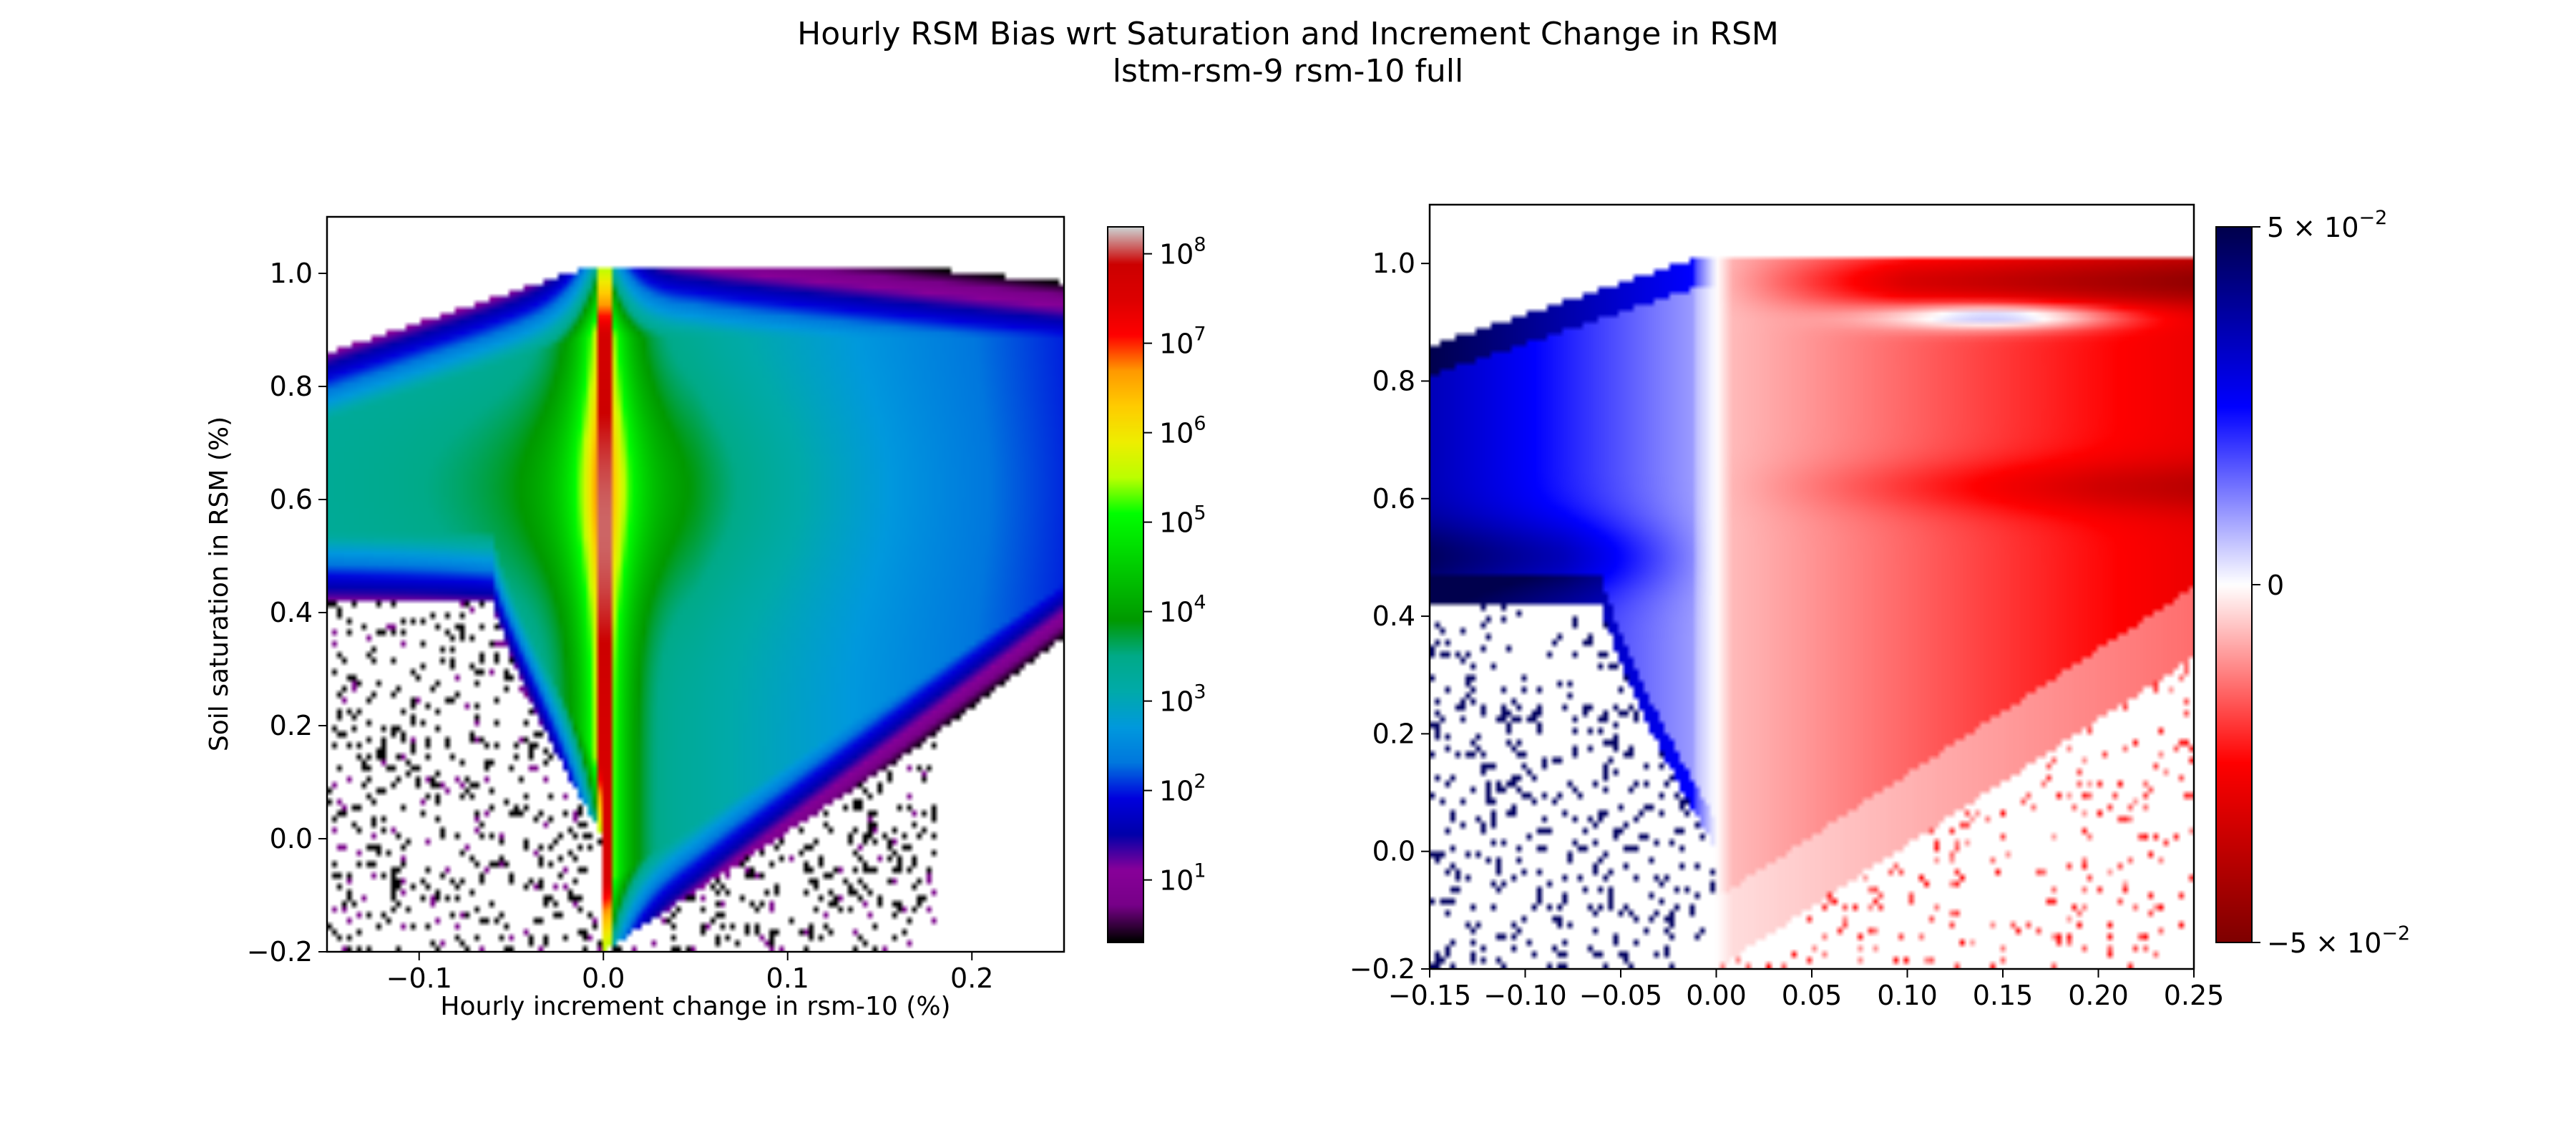 The width and height of the screenshot is (2576, 1145). I want to click on left-y-axis-label: Soil saturation in RSM (%), so click(219, 583).